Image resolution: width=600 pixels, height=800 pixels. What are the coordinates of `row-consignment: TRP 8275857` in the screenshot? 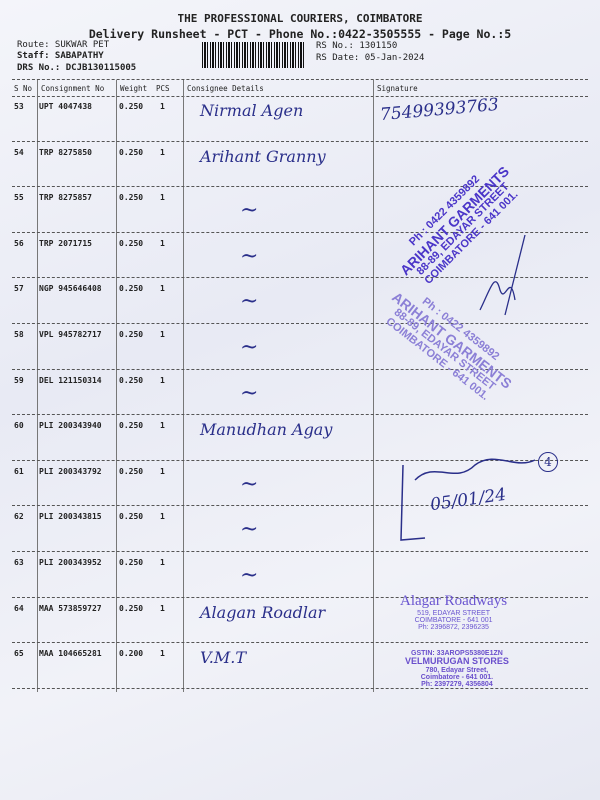 It's located at (65, 198).